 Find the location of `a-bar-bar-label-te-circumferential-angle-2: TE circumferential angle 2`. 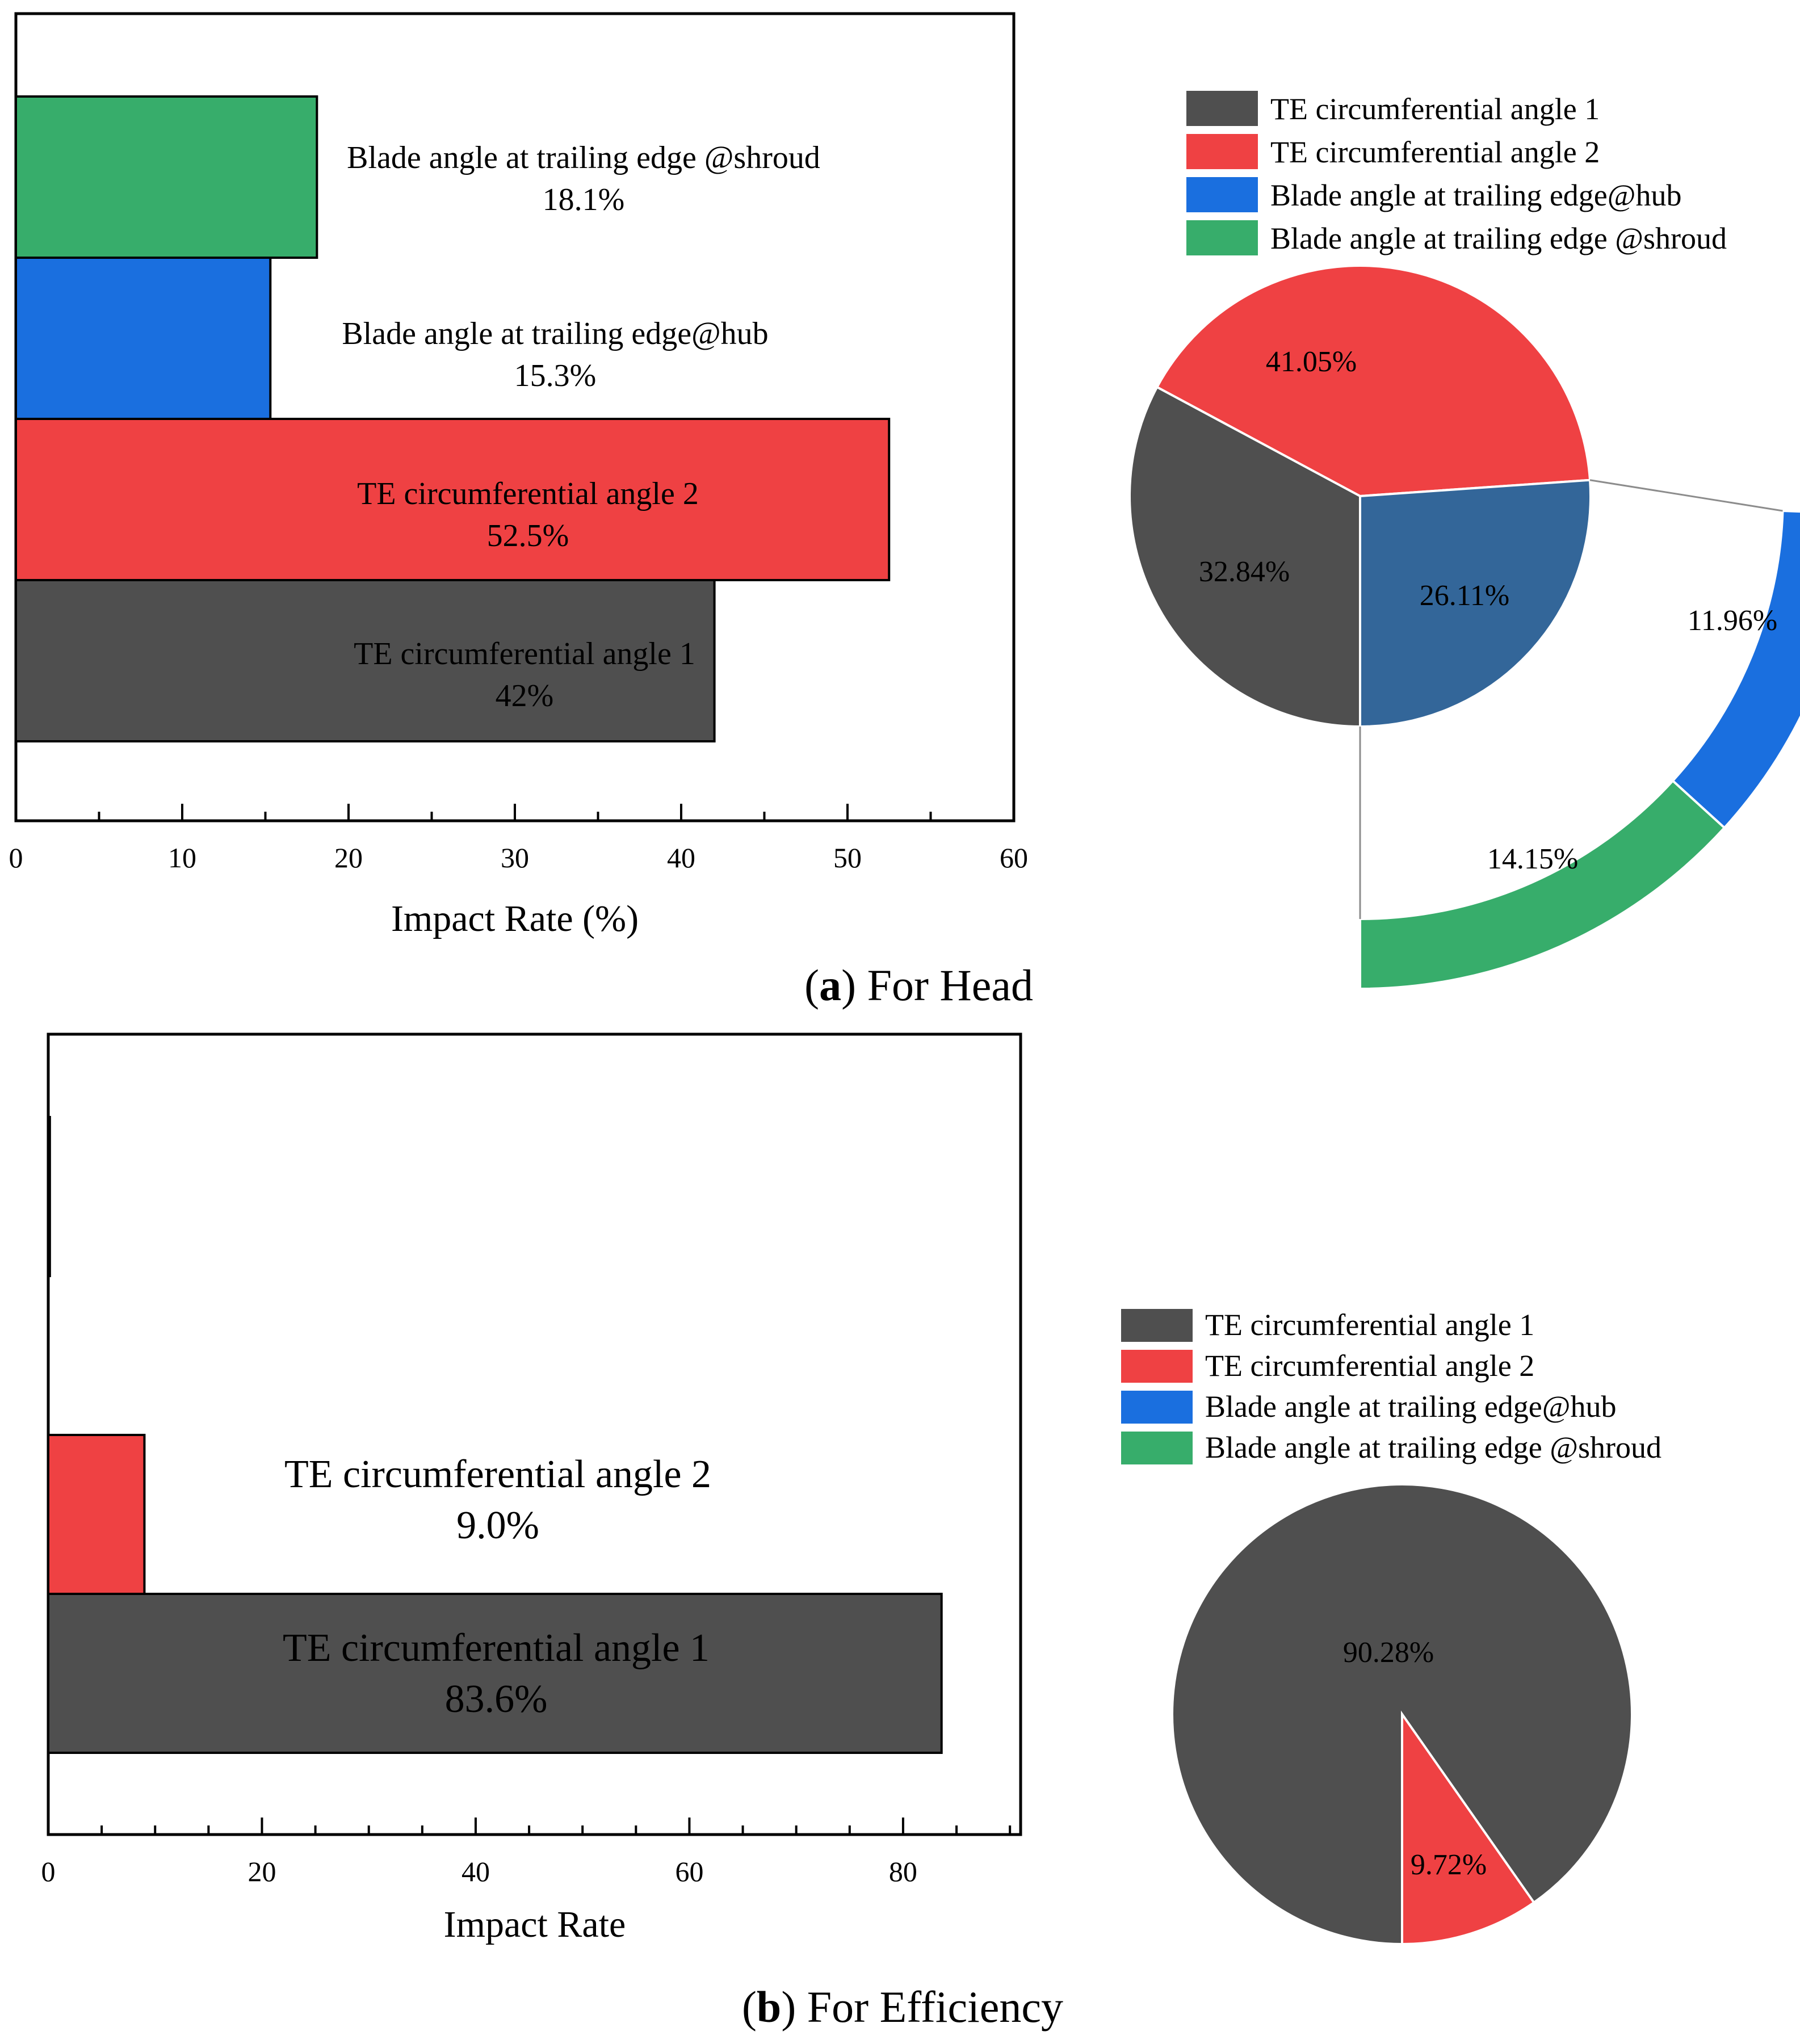

a-bar-bar-label-te-circumferential-angle-2: TE circumferential angle 2 is located at coordinates (528, 494).